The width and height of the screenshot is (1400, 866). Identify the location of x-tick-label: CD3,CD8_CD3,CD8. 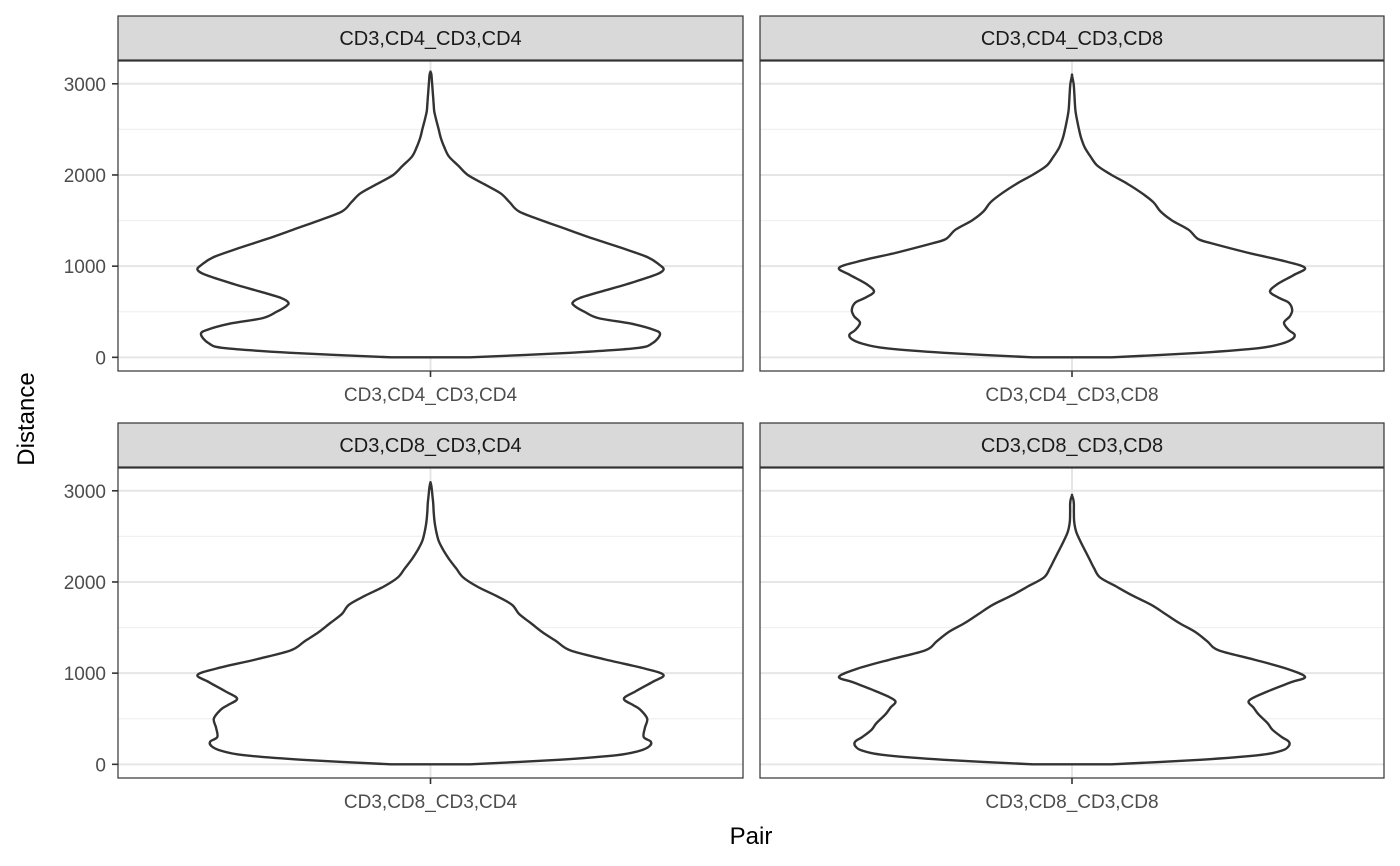
(1071, 802).